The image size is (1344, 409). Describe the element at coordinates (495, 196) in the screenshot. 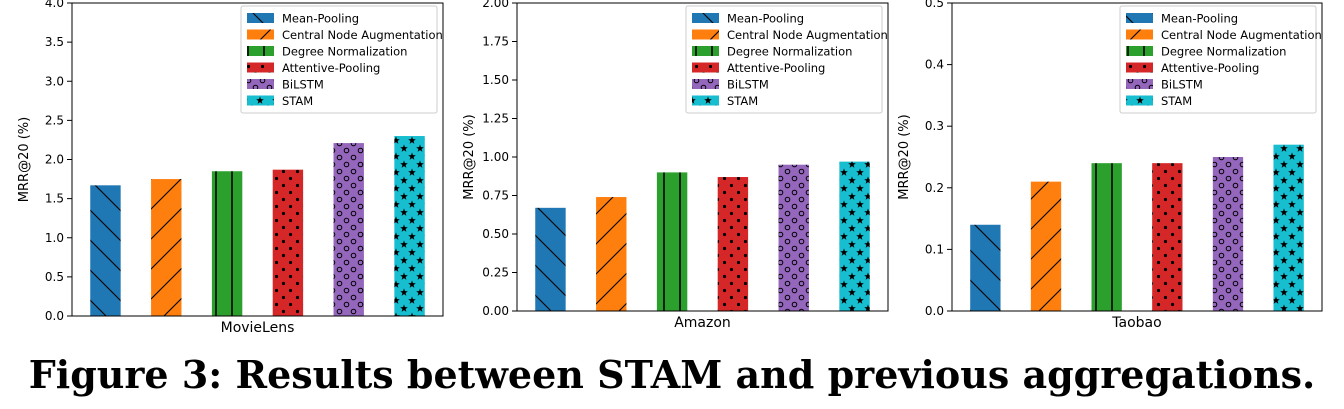

I see `y-tick-label: 0.75` at that location.